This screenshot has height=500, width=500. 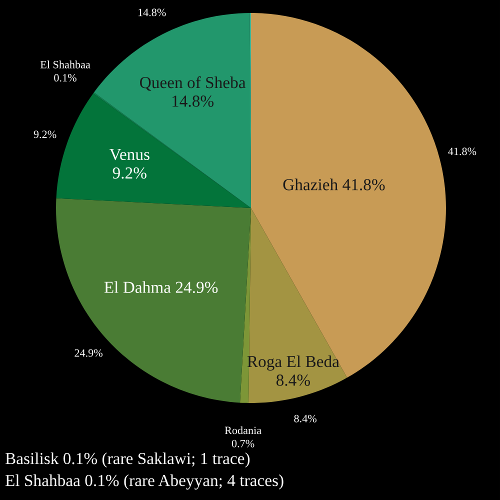 What do you see at coordinates (334, 184) in the screenshot?
I see `slice-label: Ghazieh 41.8%` at bounding box center [334, 184].